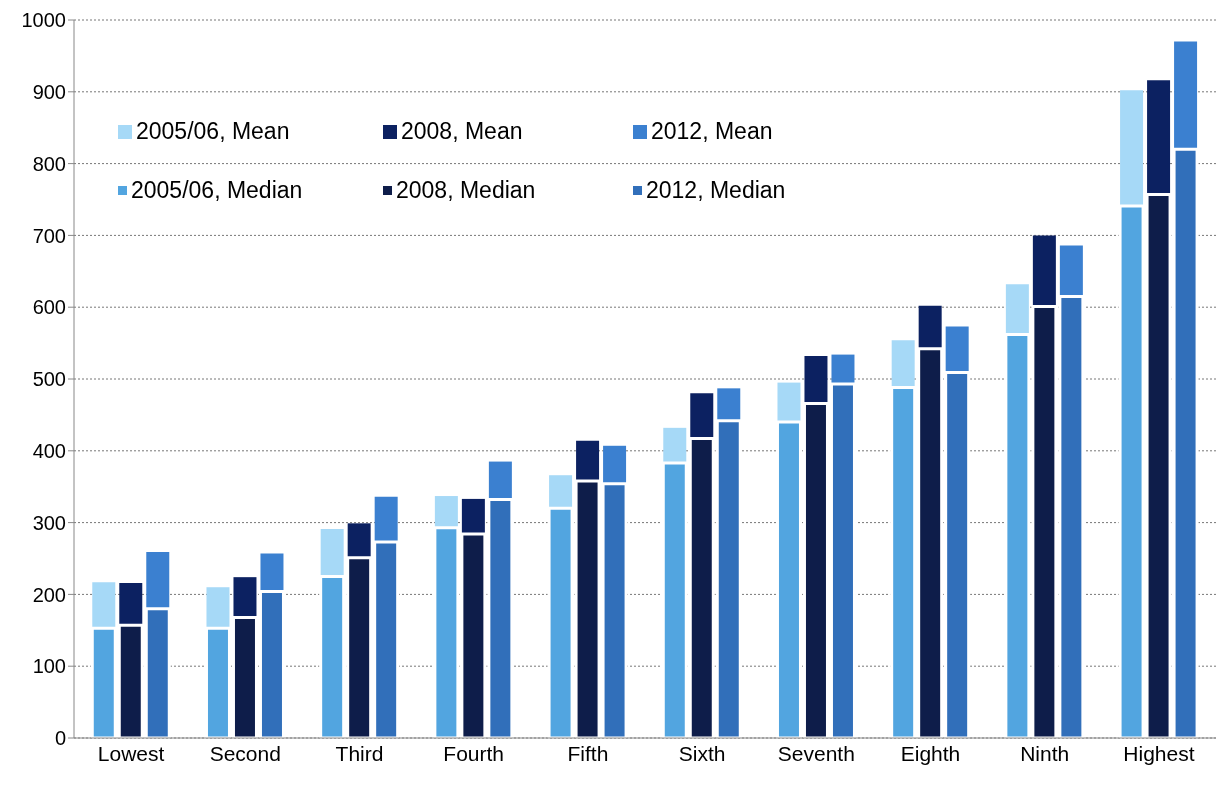  What do you see at coordinates (49, 666) in the screenshot?
I see `y-tick-label: 100` at bounding box center [49, 666].